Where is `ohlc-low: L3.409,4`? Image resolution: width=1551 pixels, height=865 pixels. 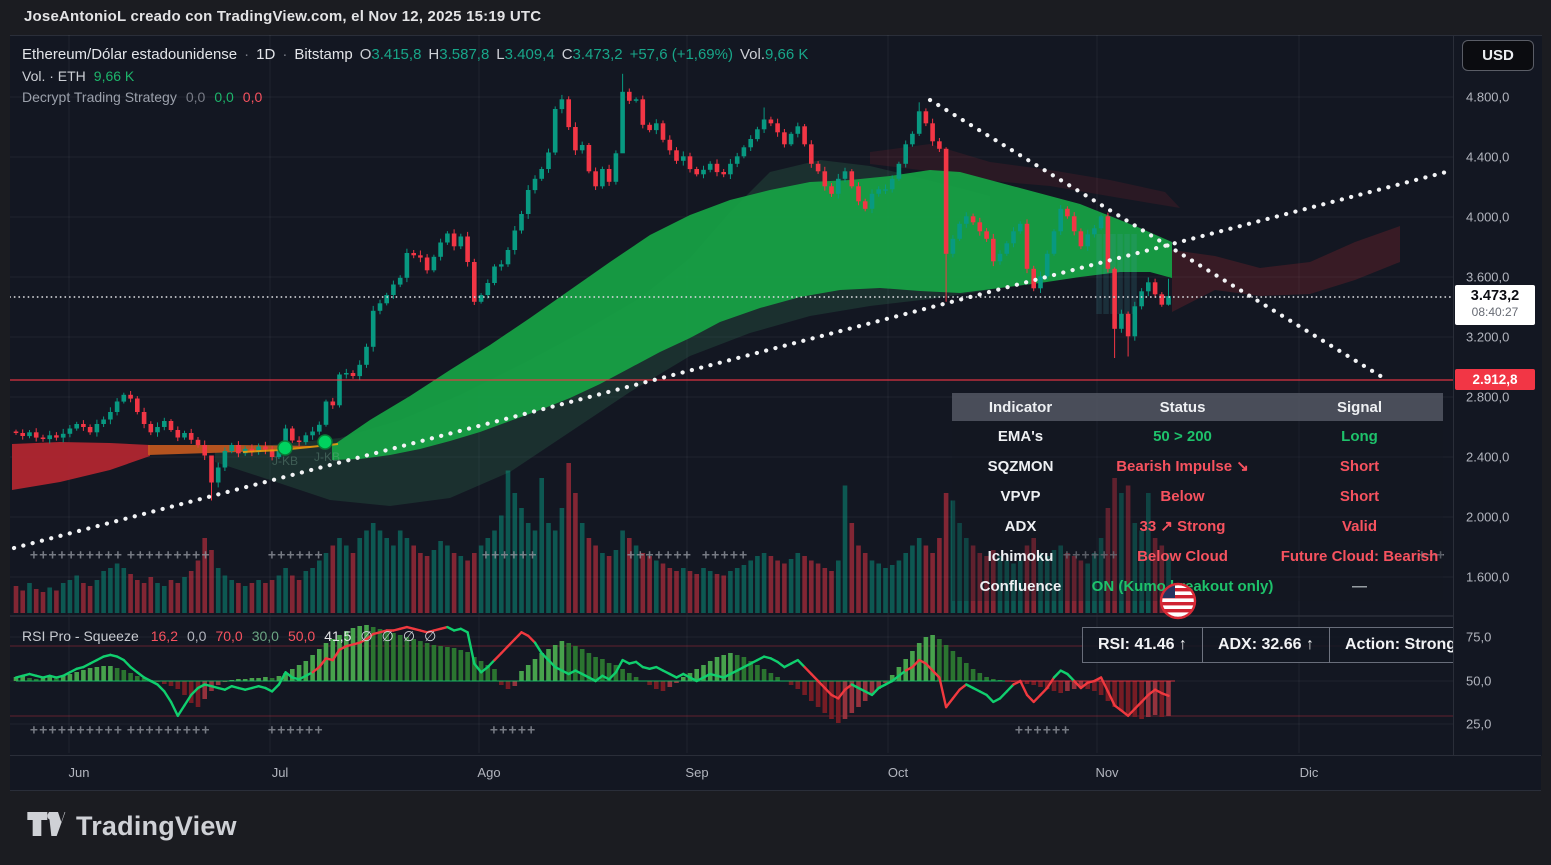
ohlc-low: L3.409,4 is located at coordinates (525, 54).